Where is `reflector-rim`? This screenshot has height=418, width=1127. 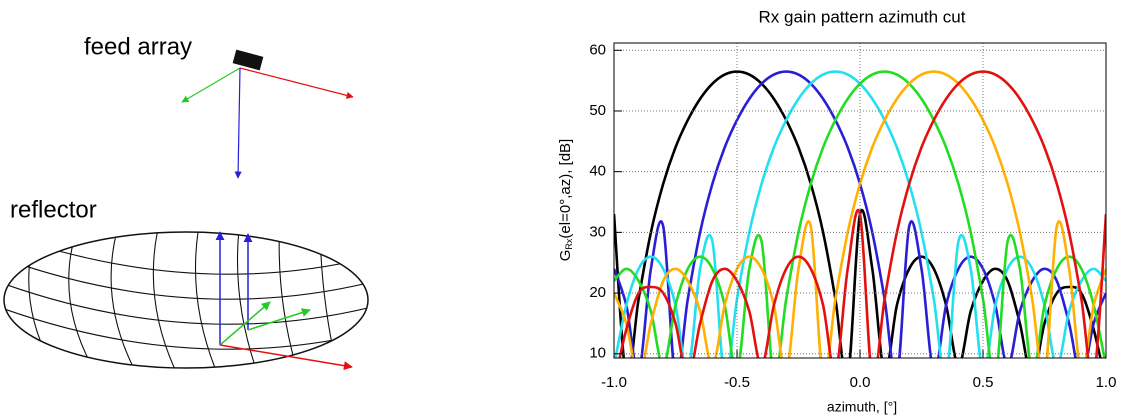 reflector-rim is located at coordinates (186, 300).